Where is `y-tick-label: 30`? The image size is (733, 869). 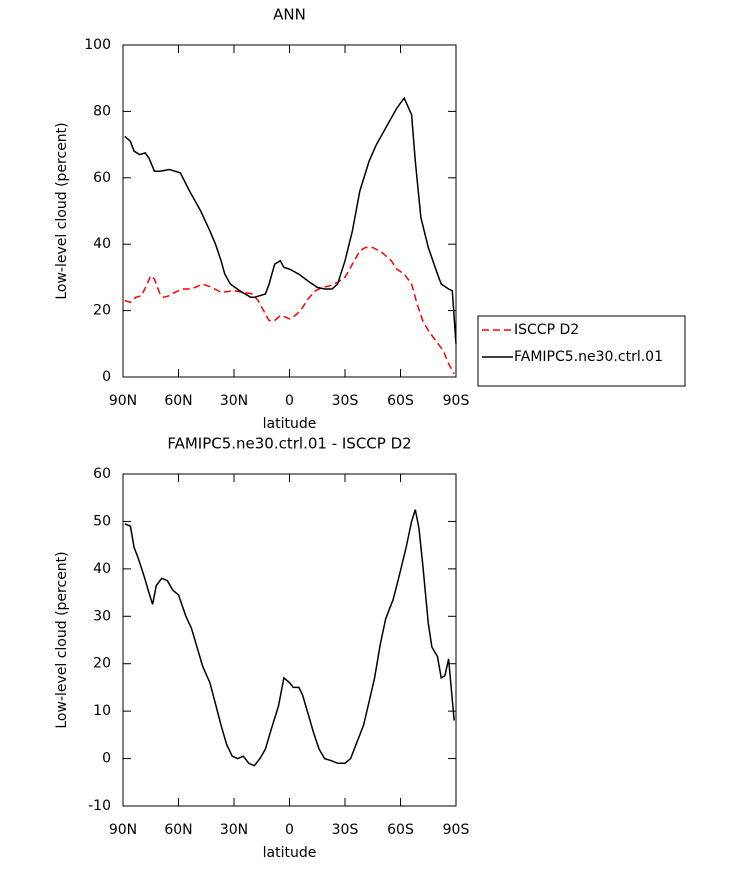 y-tick-label: 30 is located at coordinates (102, 616).